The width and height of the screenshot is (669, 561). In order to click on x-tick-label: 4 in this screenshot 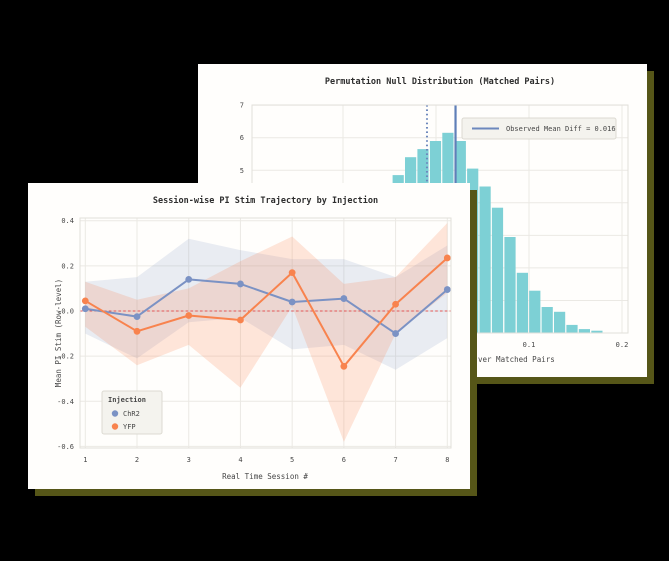, I will do `click(240, 460)`.